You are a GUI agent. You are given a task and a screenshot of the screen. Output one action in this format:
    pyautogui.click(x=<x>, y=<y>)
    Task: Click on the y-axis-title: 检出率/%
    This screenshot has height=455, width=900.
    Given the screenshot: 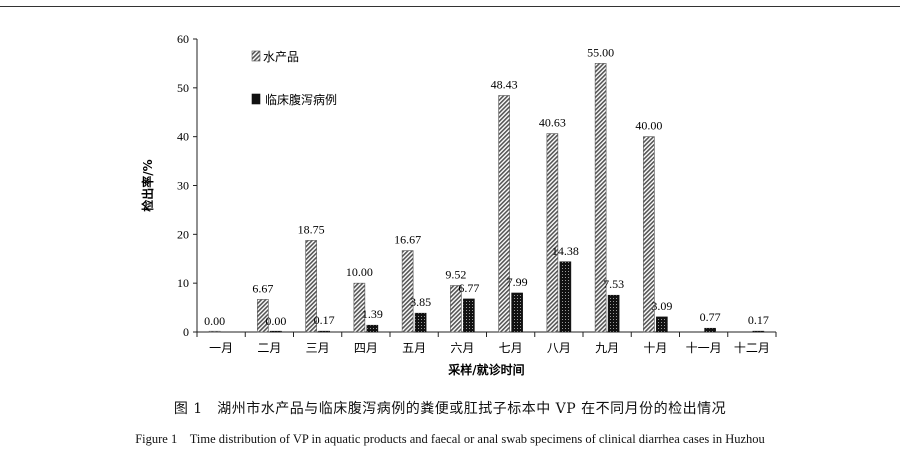 What is the action you would take?
    pyautogui.click(x=147, y=185)
    